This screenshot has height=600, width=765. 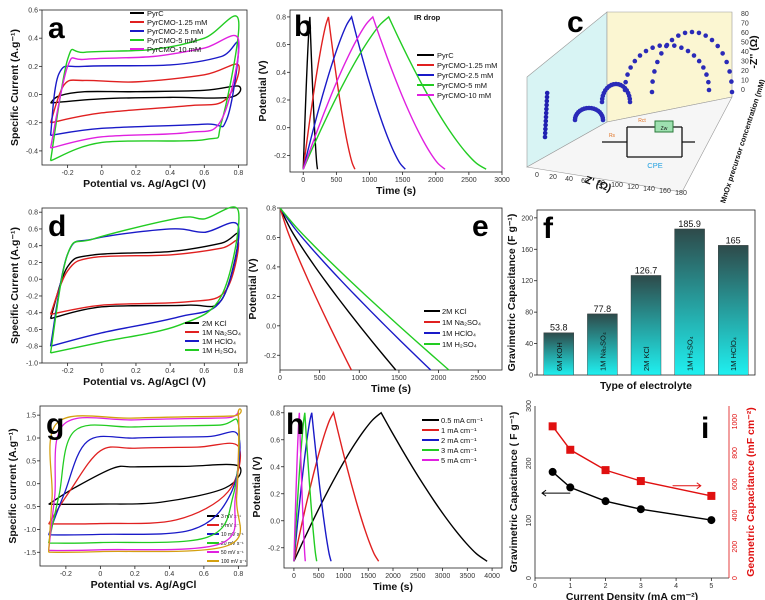 I want to click on x-tick-label: 2000, so click(x=439, y=378).